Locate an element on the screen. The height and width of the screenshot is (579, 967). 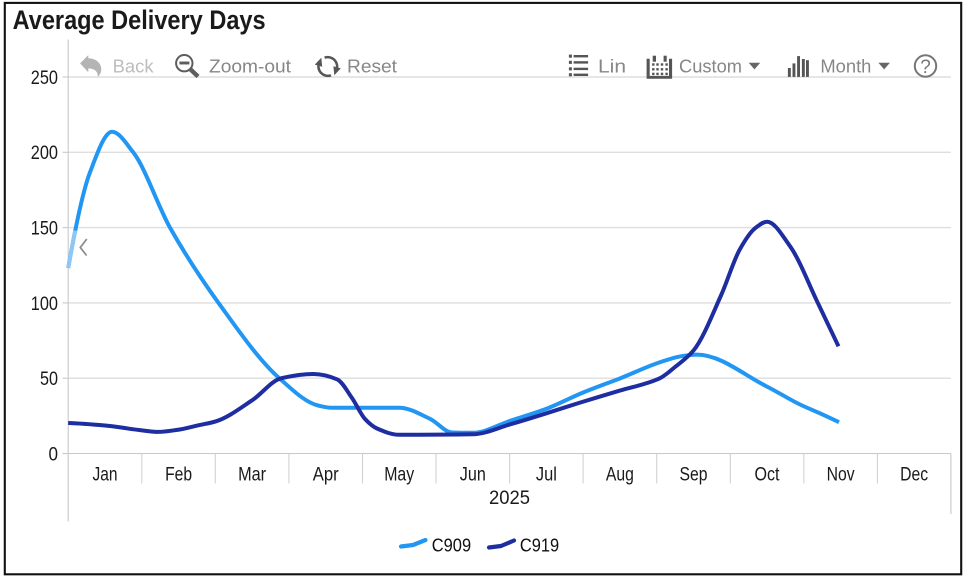
svg-text: Feb is located at coordinates (178, 474).